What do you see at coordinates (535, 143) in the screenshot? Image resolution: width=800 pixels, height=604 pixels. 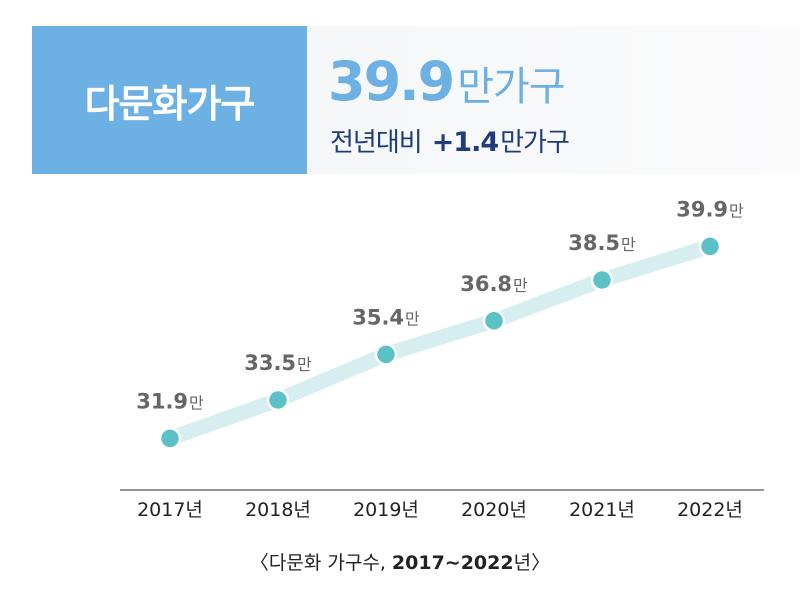 I see `change-unit: 만가구` at bounding box center [535, 143].